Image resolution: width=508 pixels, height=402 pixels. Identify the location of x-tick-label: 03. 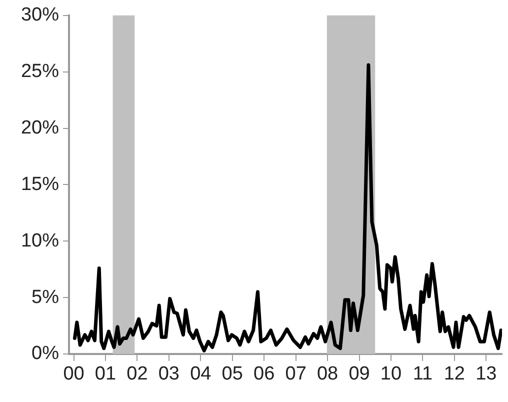
(169, 374).